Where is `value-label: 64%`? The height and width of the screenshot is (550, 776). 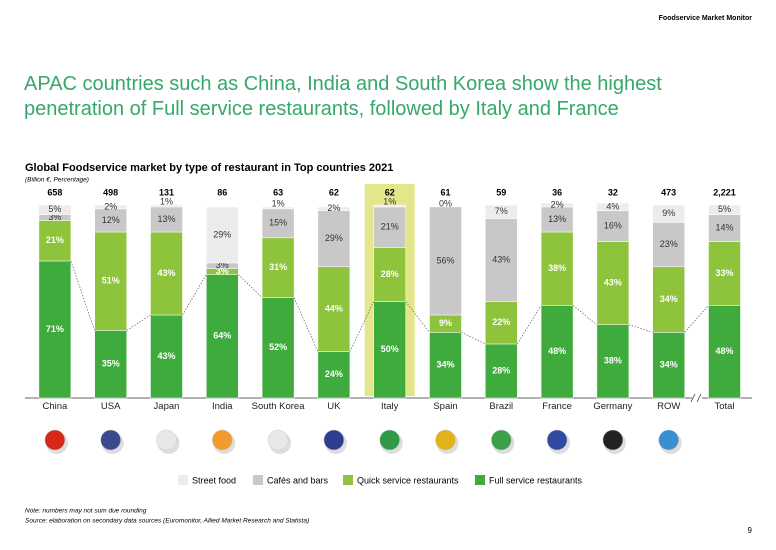 value-label: 64% is located at coordinates (222, 336).